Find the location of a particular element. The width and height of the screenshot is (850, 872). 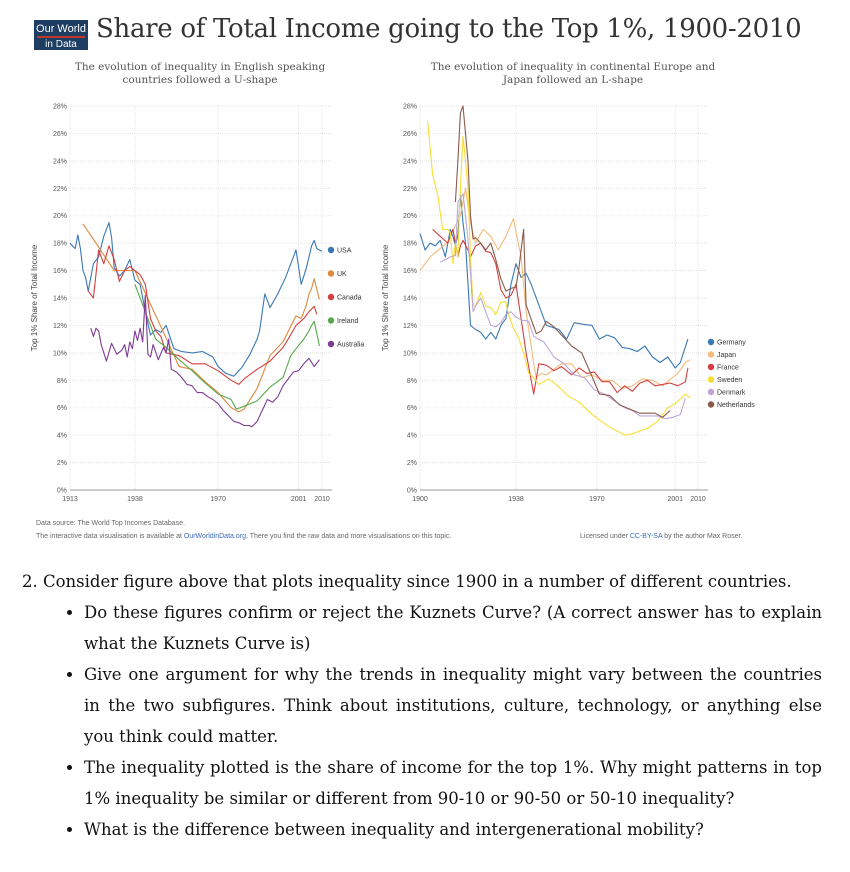

legend-label-sweden: Sweden is located at coordinates (729, 380).